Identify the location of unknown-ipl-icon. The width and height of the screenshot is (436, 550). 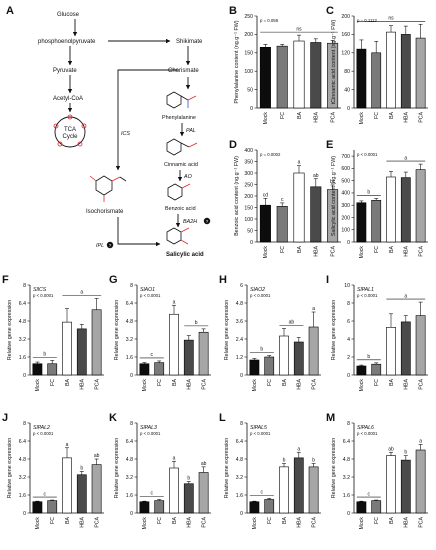
(110, 245).